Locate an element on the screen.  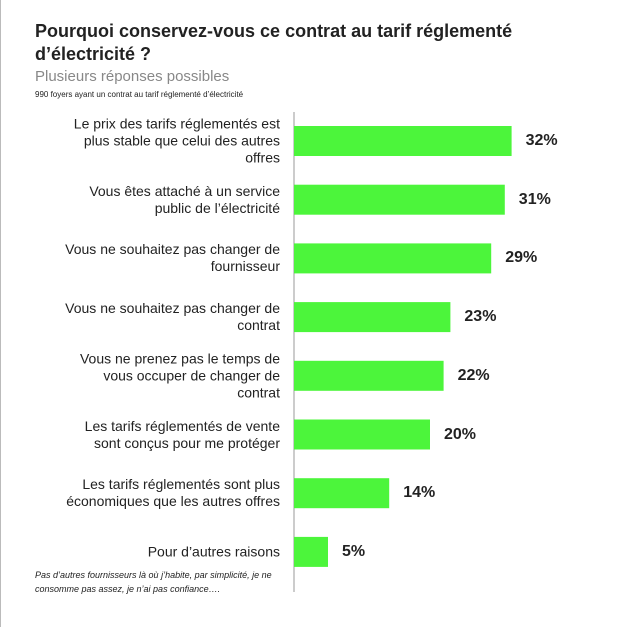
value-label: 14% is located at coordinates (419, 493).